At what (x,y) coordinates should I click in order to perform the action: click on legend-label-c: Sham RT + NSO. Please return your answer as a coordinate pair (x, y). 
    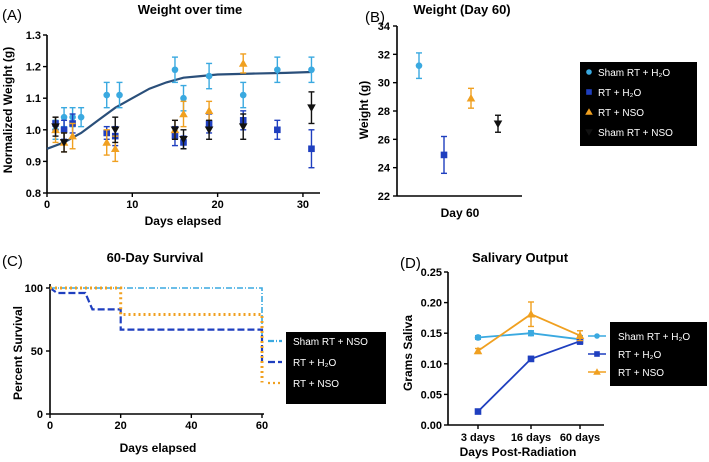
    Looking at the image, I should click on (330, 342).